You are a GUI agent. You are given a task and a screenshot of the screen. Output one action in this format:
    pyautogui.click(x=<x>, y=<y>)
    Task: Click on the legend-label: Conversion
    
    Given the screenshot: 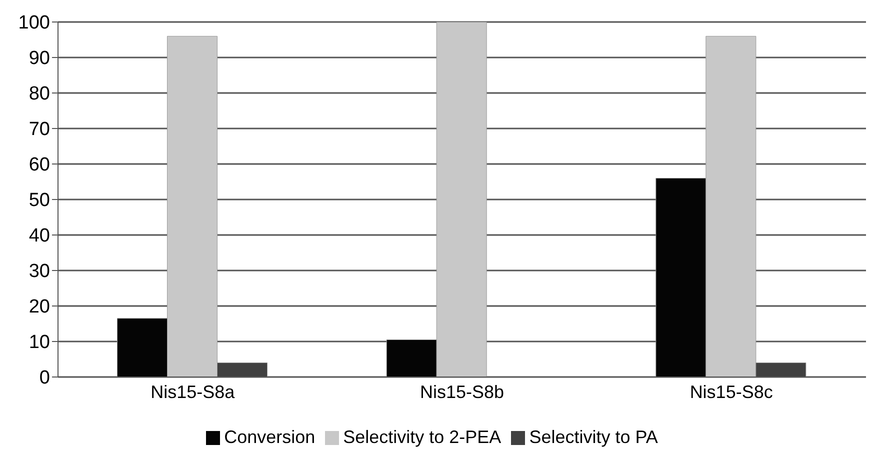 What is the action you would take?
    pyautogui.click(x=270, y=437)
    